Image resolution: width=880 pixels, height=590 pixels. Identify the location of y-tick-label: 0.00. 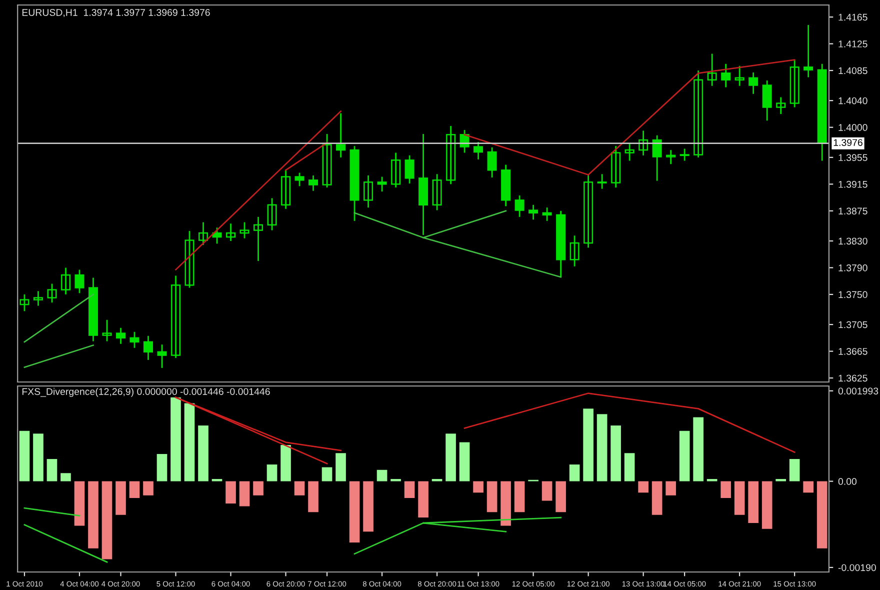
(847, 481).